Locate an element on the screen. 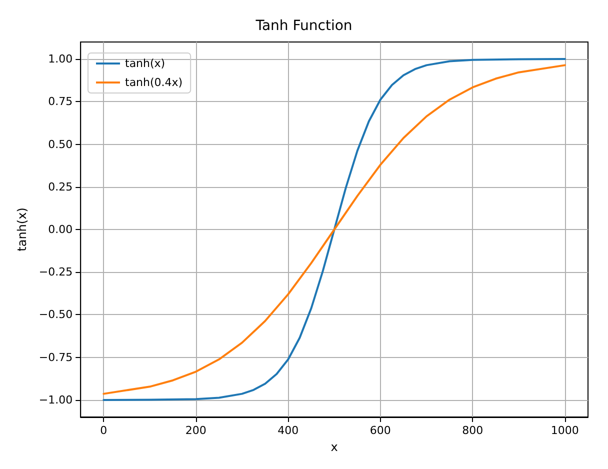 The height and width of the screenshot is (469, 608). x-tick-label: 0 is located at coordinates (104, 430).